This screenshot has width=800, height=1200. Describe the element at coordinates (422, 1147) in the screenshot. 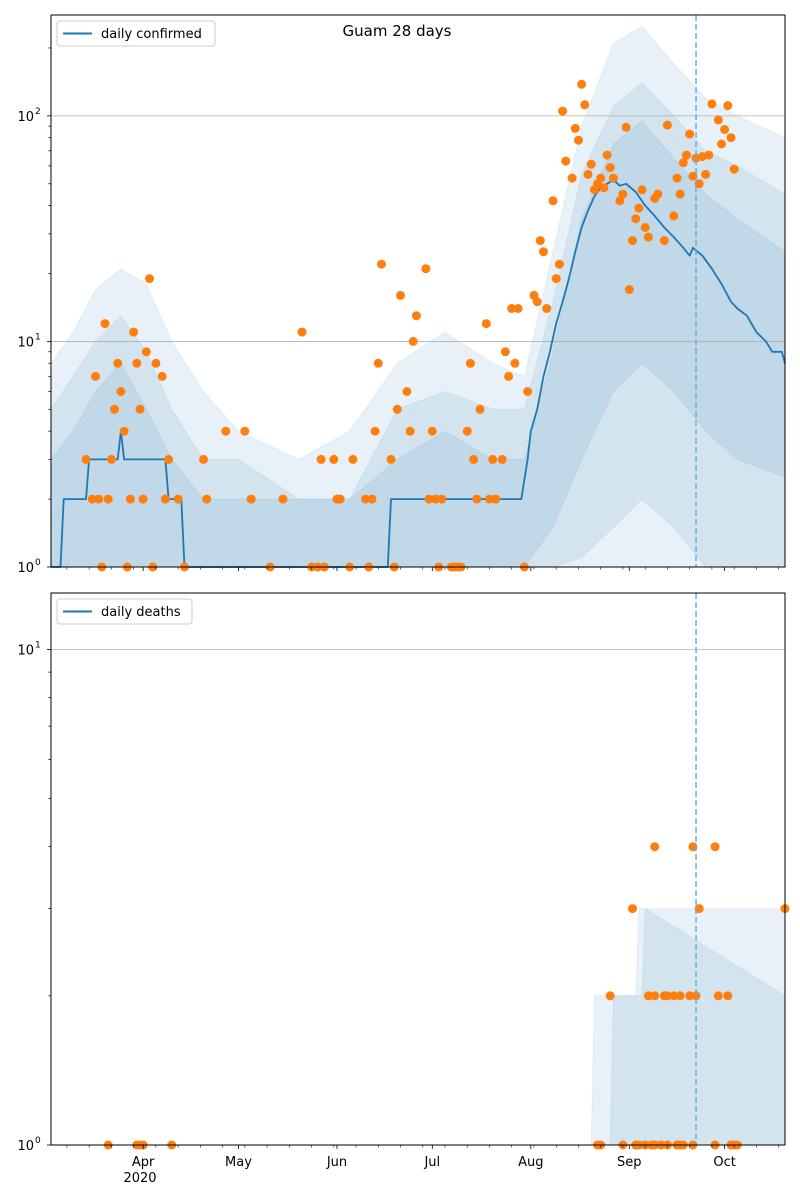

I see `deaths-x-ticks` at that location.